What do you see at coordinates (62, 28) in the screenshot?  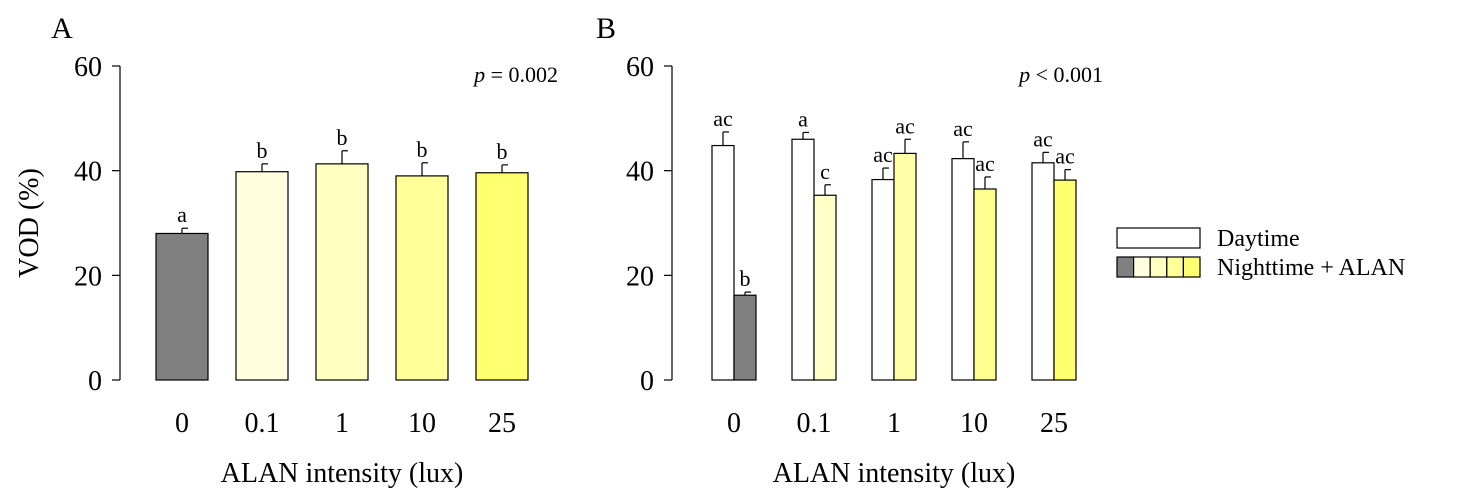 I see `panel-letter: A` at bounding box center [62, 28].